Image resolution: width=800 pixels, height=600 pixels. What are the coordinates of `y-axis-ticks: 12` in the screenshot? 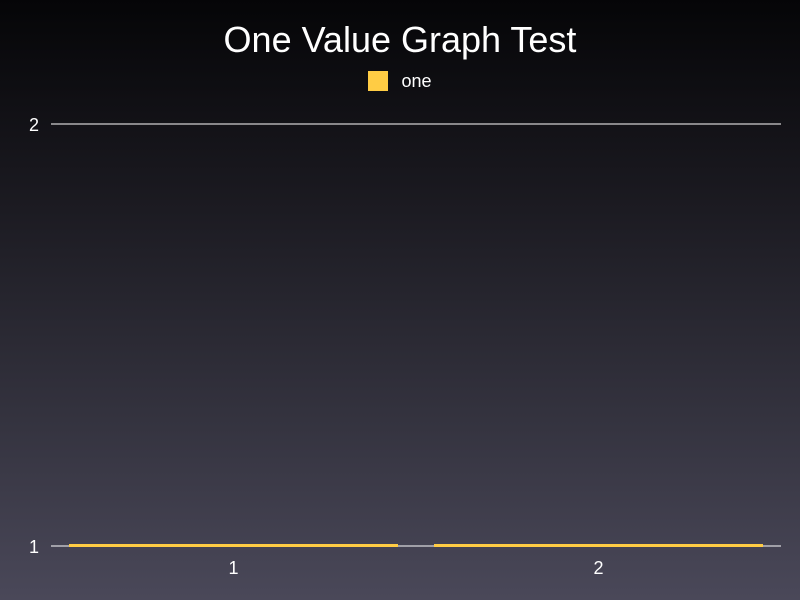 It's located at (34, 336).